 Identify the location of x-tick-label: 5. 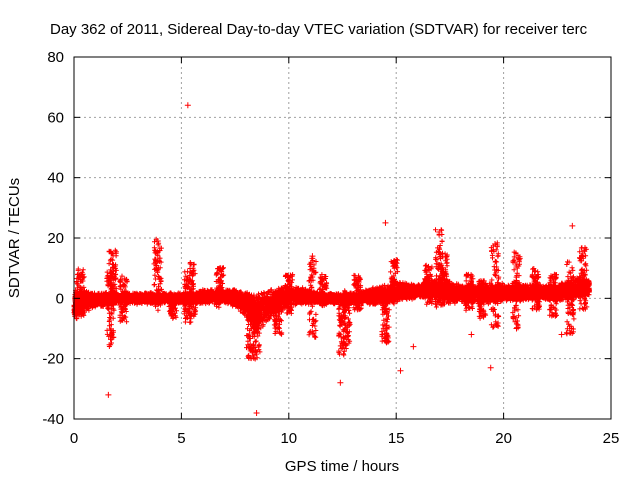
(181, 438).